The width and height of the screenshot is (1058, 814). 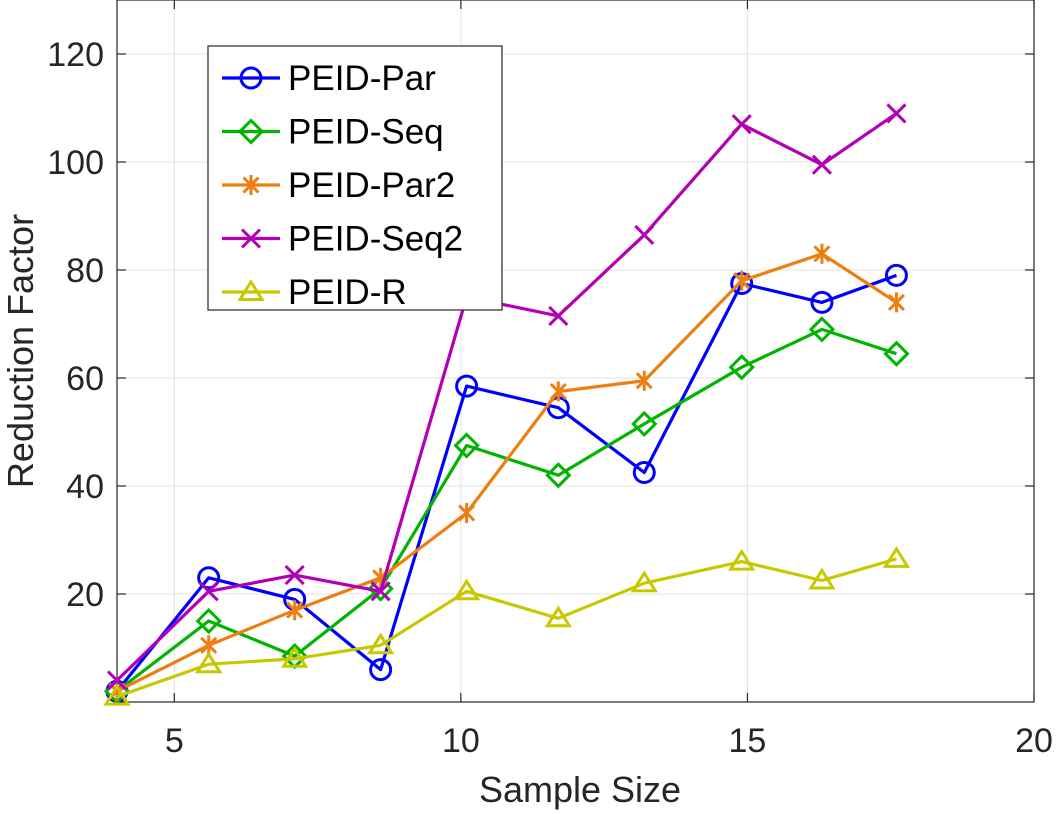 What do you see at coordinates (75, 55) in the screenshot?
I see `y-tick-label: 120` at bounding box center [75, 55].